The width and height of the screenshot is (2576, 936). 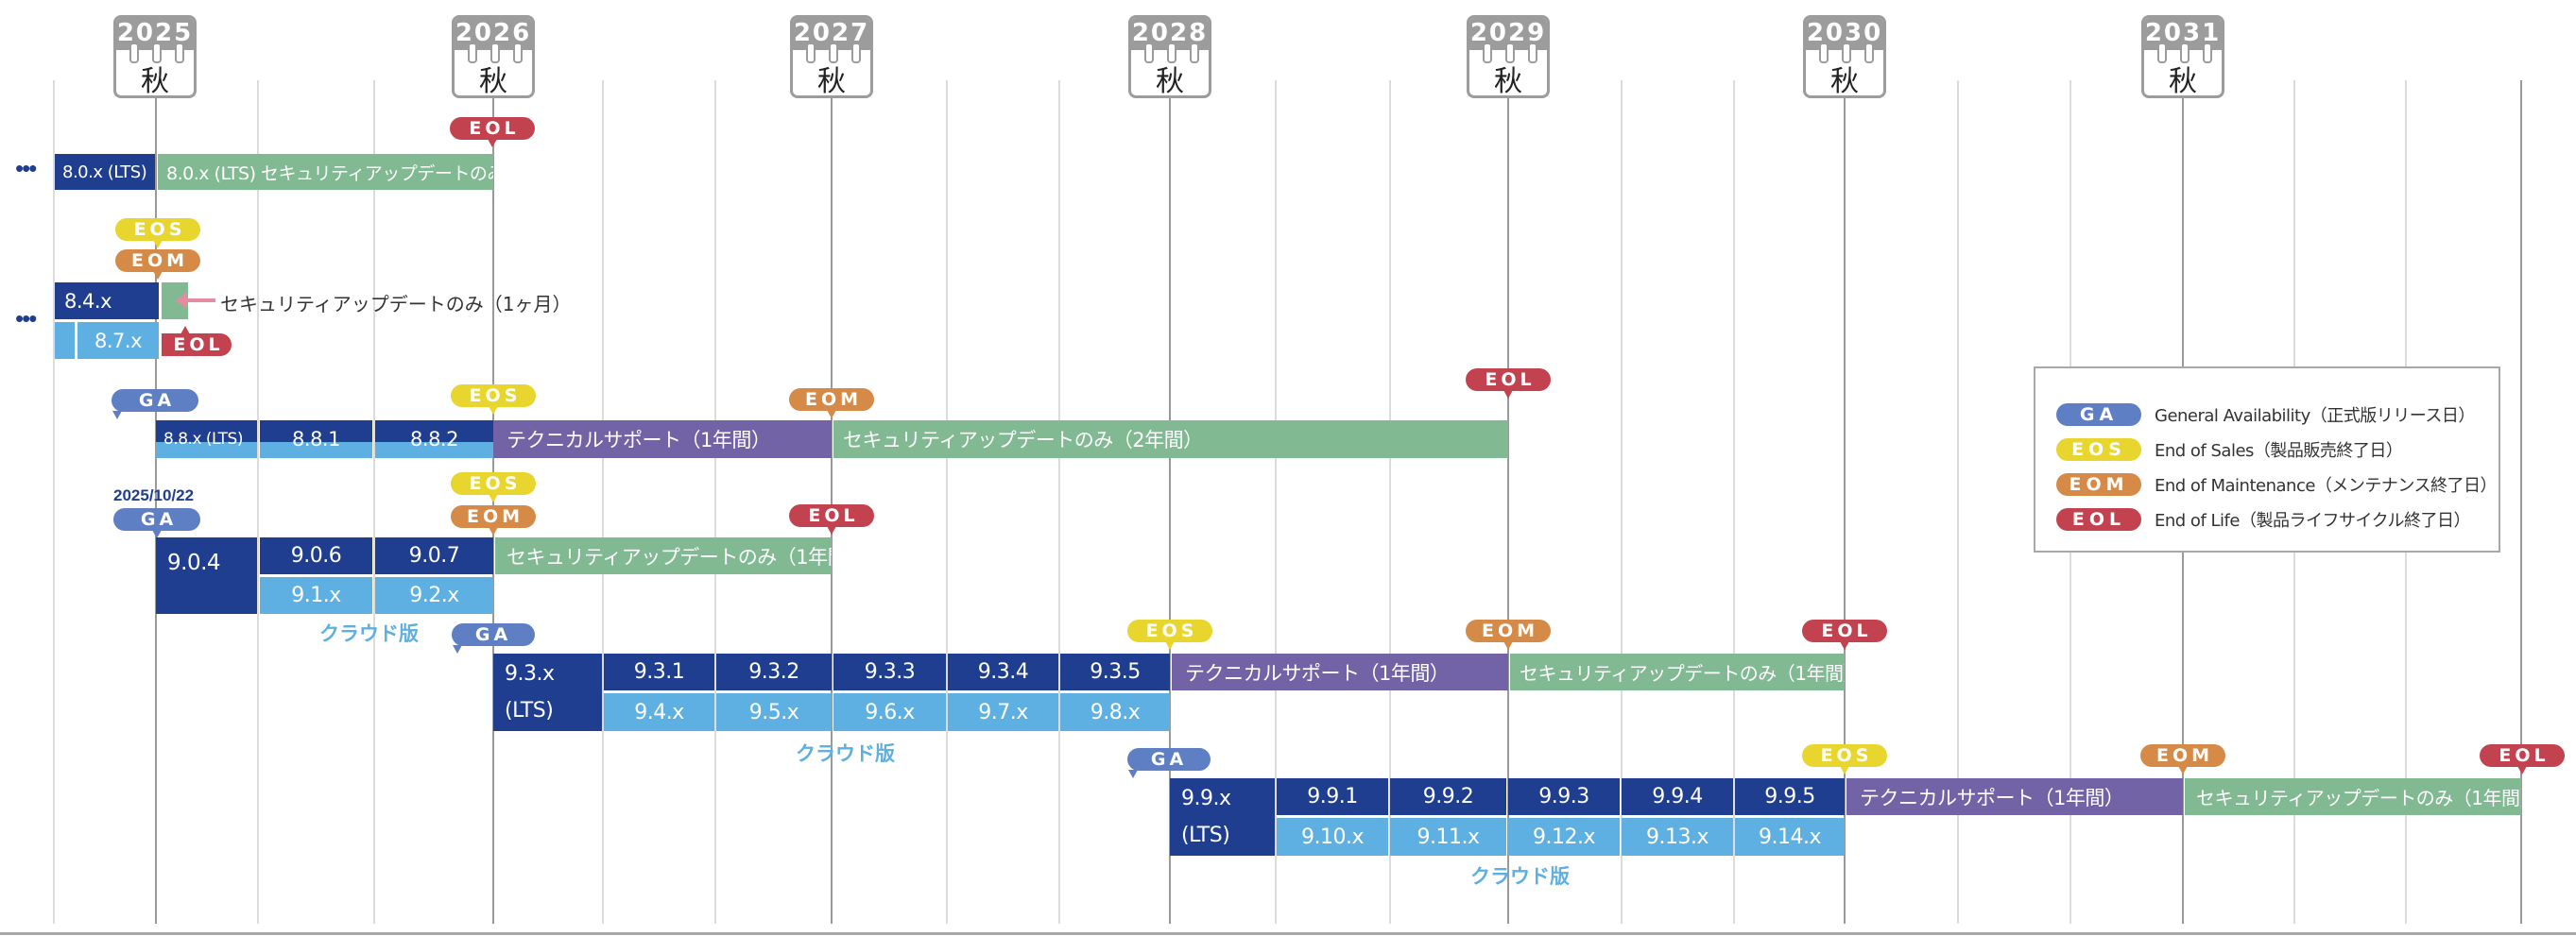 I want to click on legend-text: End of Sales（製品販売終了日）, so click(x=2279, y=451).